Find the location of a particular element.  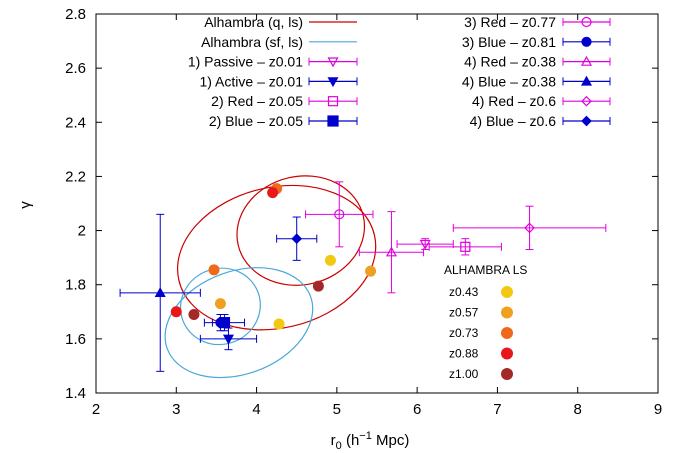

x-axis-label-unit-sup: −1 is located at coordinates (365, 436).